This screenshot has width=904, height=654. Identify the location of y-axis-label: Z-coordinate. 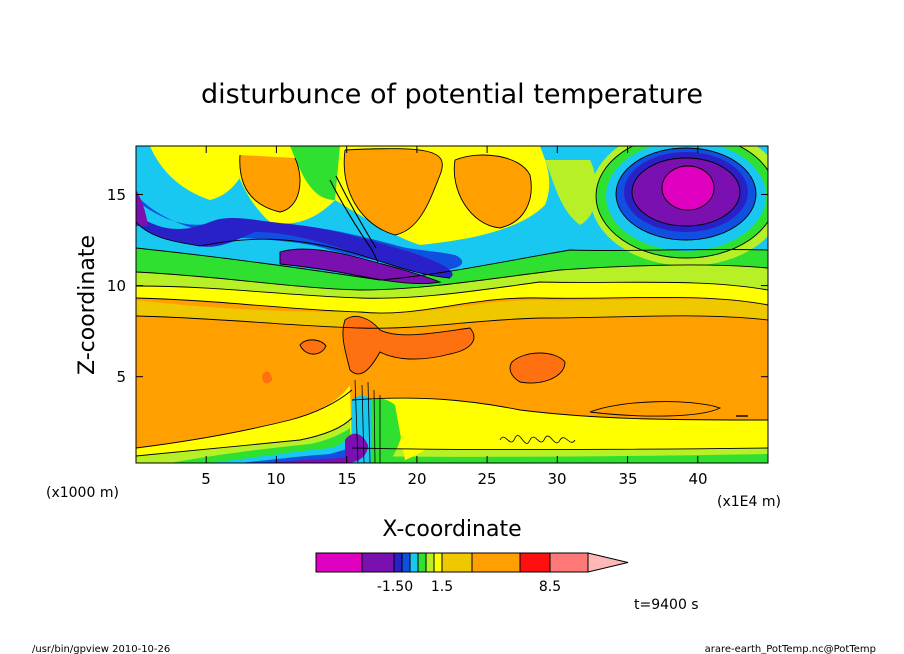
(87, 305).